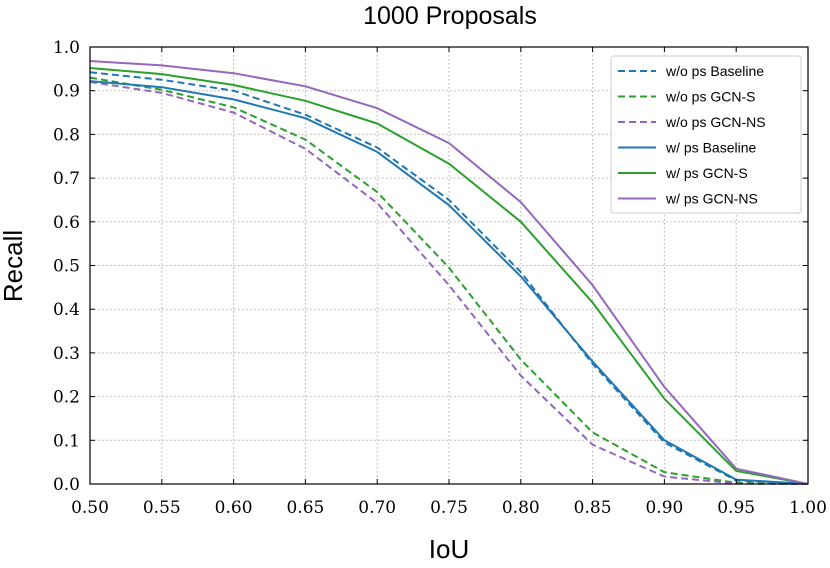 The image size is (830, 568). What do you see at coordinates (14, 266) in the screenshot?
I see `y-axis-label: Recall` at bounding box center [14, 266].